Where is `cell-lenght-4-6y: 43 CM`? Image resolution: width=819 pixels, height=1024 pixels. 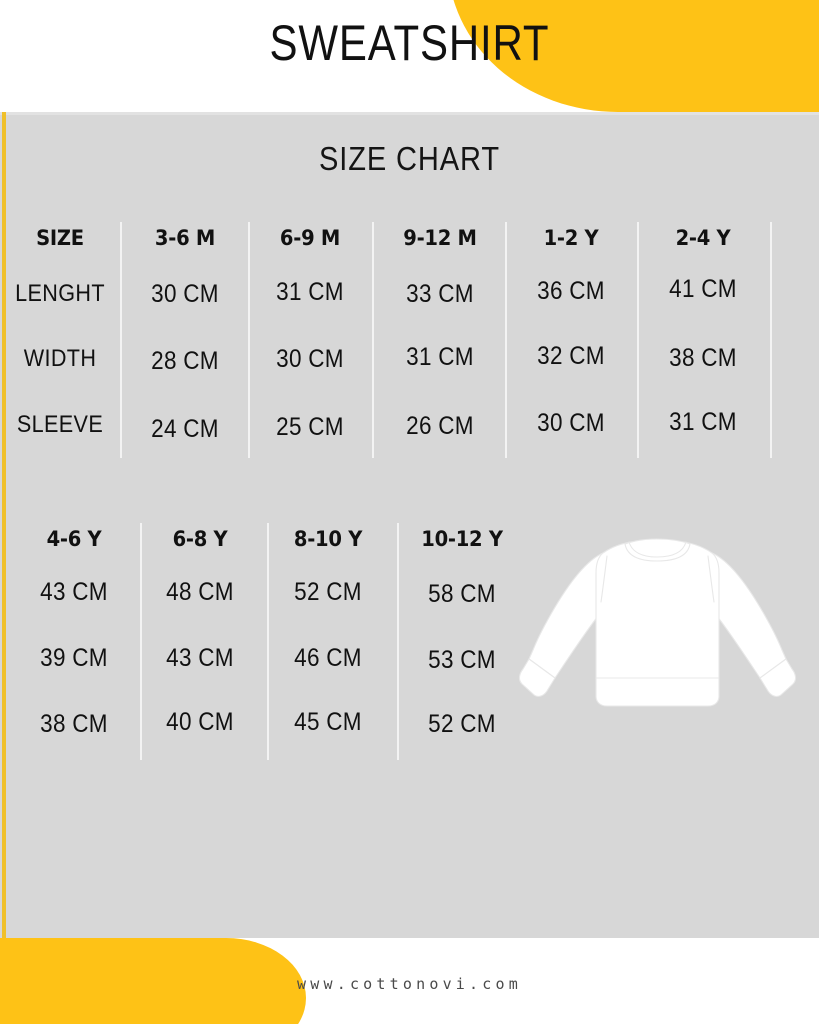
cell-lenght-4-6y: 43 CM is located at coordinates (74, 592).